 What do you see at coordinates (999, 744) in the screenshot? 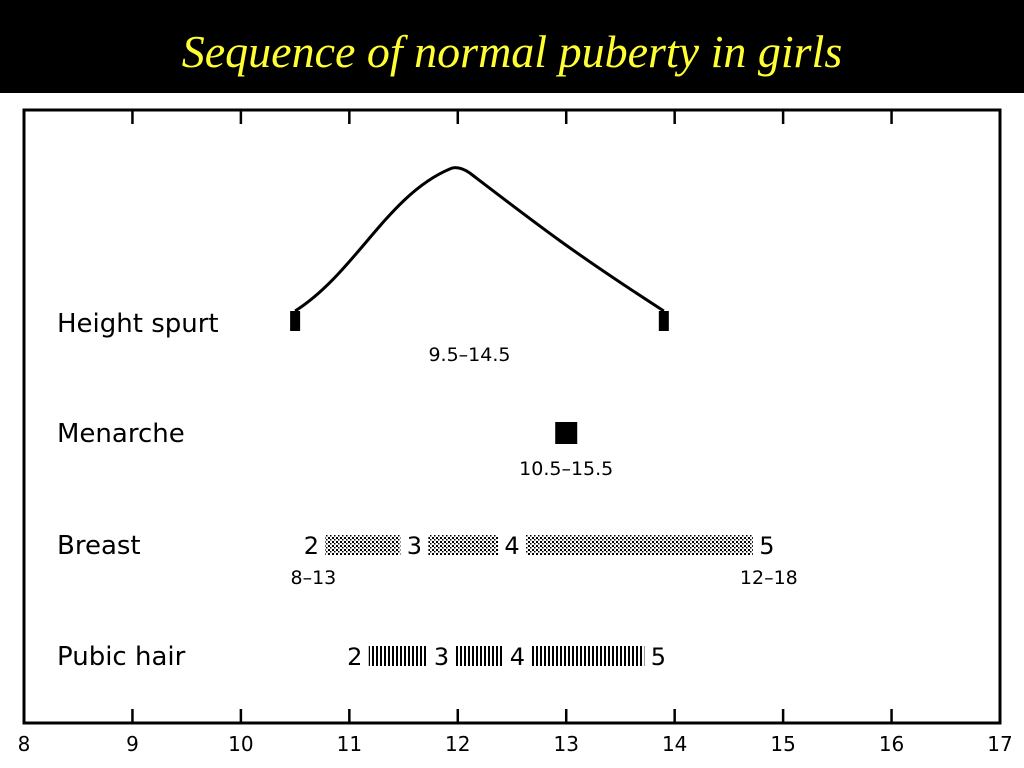
I see `x-tick-label: 17` at bounding box center [999, 744].